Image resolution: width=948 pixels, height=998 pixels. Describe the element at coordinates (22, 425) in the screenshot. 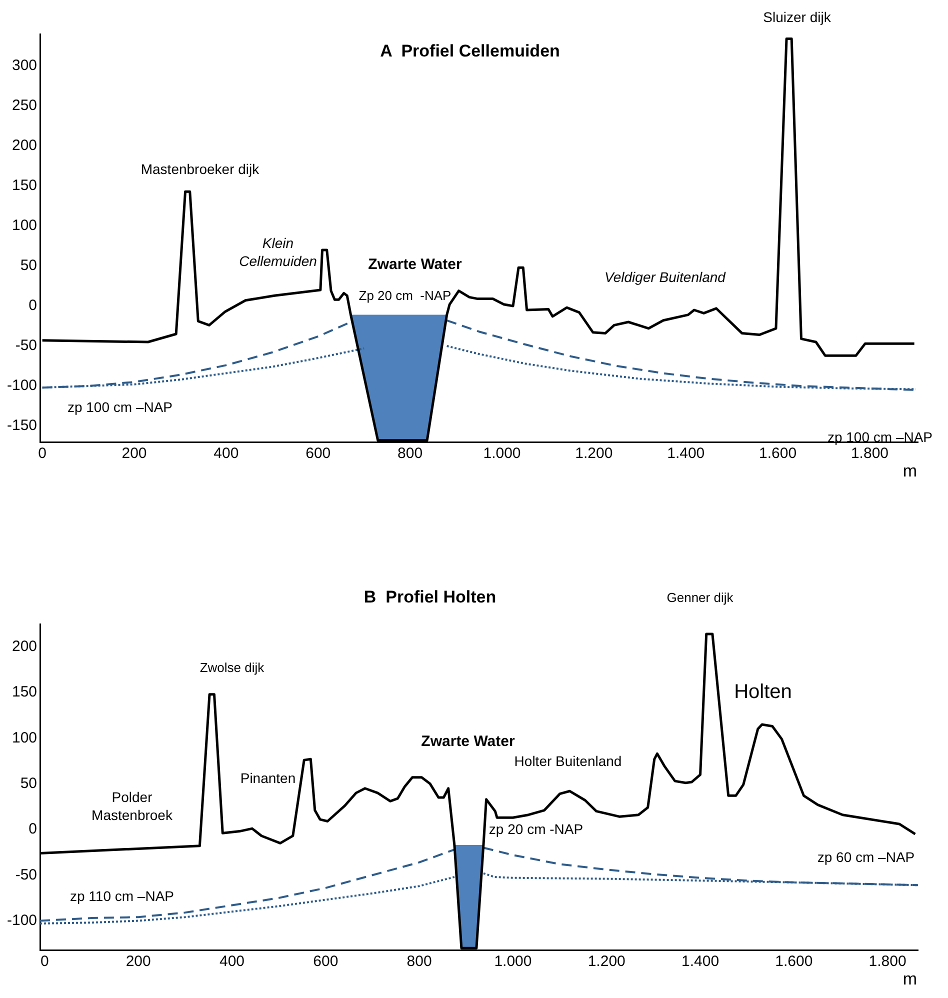

I see `y-tick-label: -150` at that location.